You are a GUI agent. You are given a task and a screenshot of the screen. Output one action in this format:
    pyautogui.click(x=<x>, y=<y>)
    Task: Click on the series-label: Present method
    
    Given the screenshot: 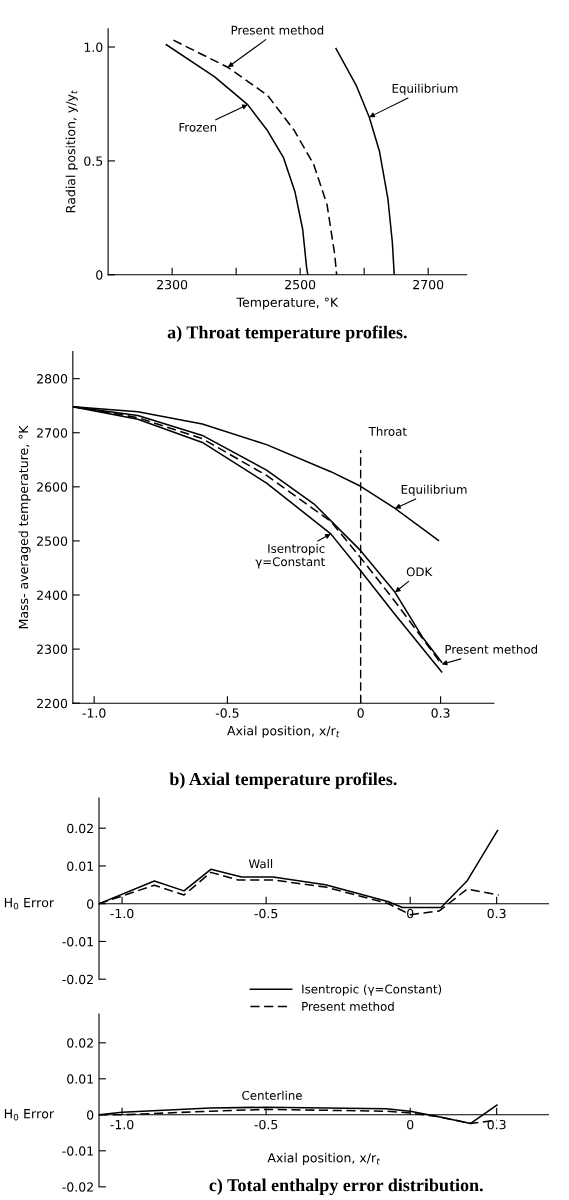 What is the action you would take?
    pyautogui.click(x=491, y=649)
    